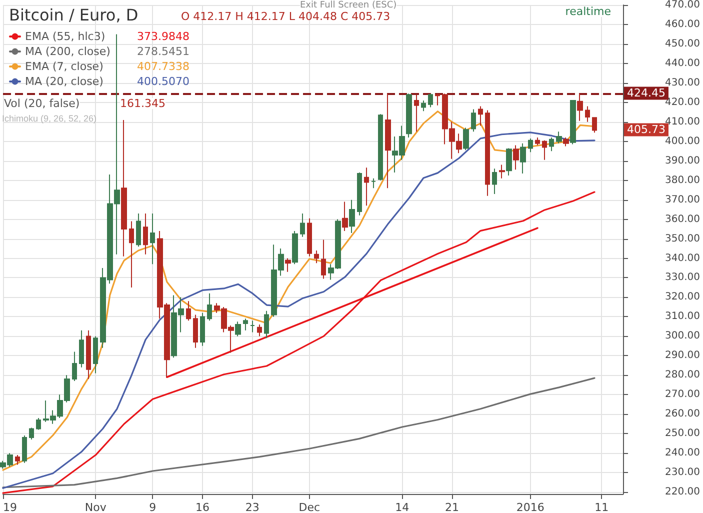 The width and height of the screenshot is (703, 513). Describe the element at coordinates (64, 66) in the screenshot. I see `legend-label: EMA (7, close)` at that location.